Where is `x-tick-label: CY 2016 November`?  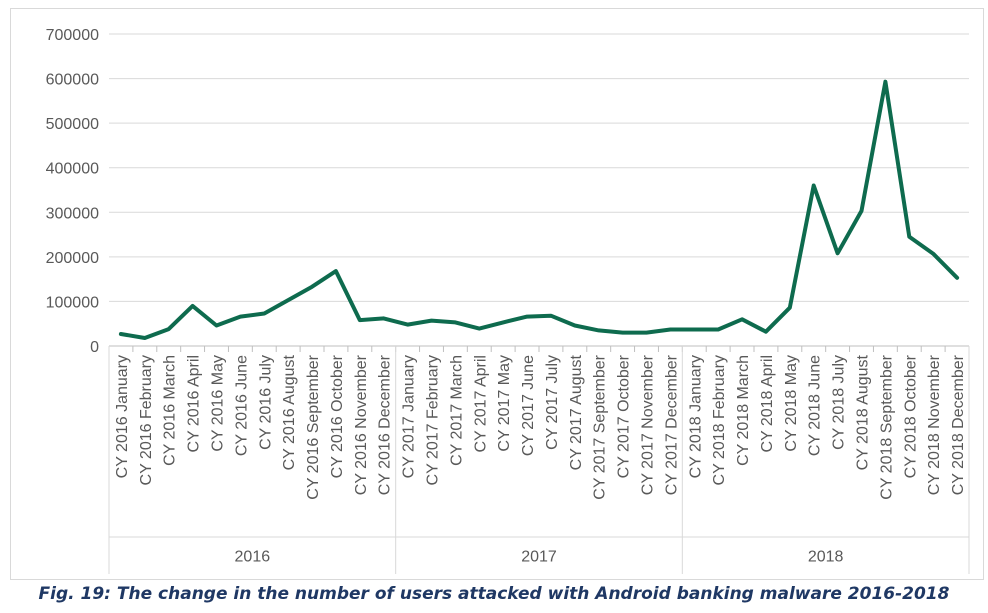
x-tick-label: CY 2016 November is located at coordinates (361, 424).